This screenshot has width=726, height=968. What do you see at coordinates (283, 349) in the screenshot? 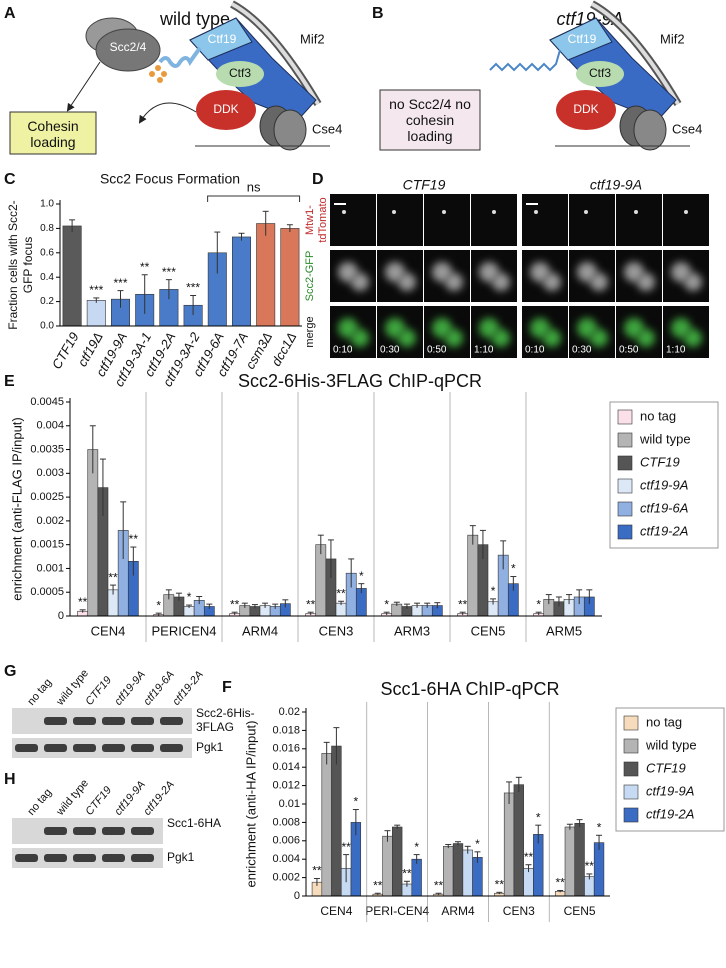
I see `x-tick-label: dcc1Δ` at bounding box center [283, 349].